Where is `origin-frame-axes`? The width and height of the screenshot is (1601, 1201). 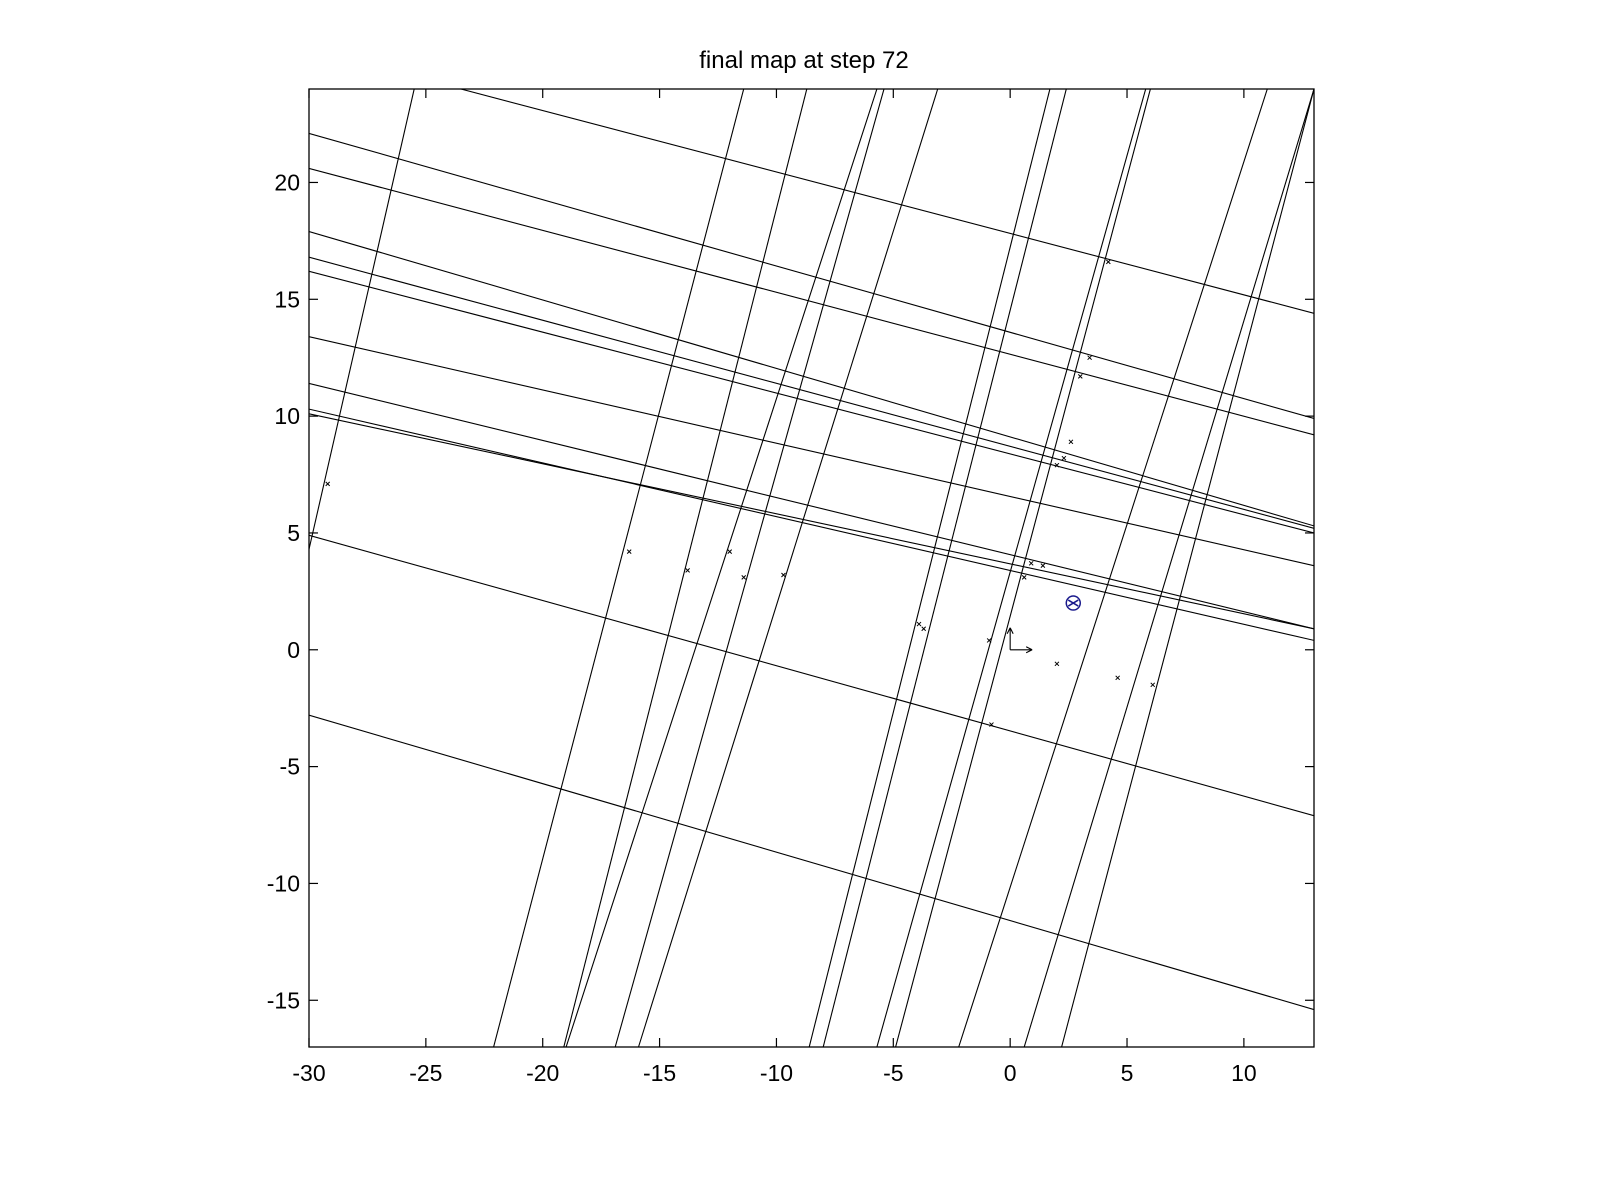 origin-frame-axes is located at coordinates (1019, 640).